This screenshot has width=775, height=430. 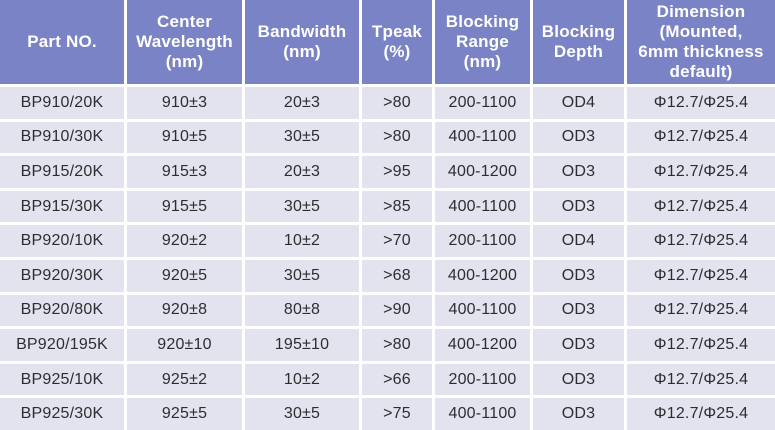 What do you see at coordinates (184, 414) in the screenshot?
I see `cell-center-wavelength: 925±5` at bounding box center [184, 414].